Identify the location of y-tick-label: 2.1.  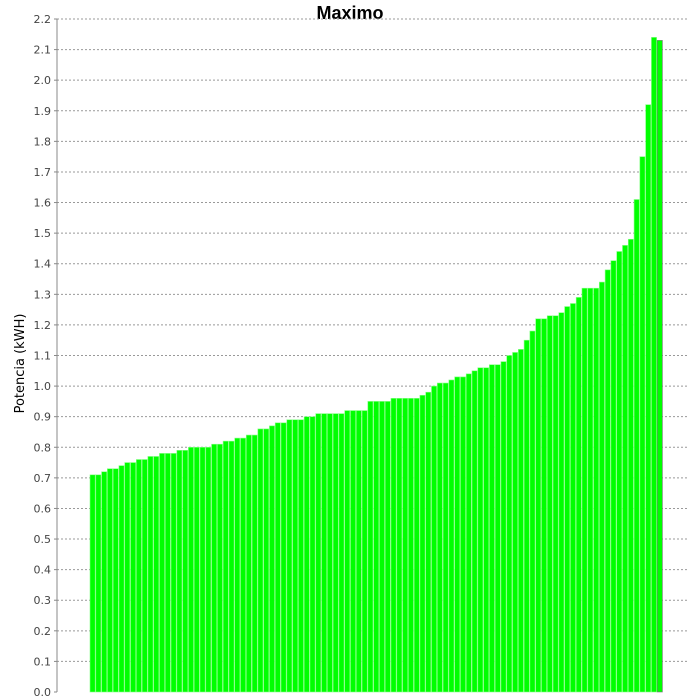
(43, 50).